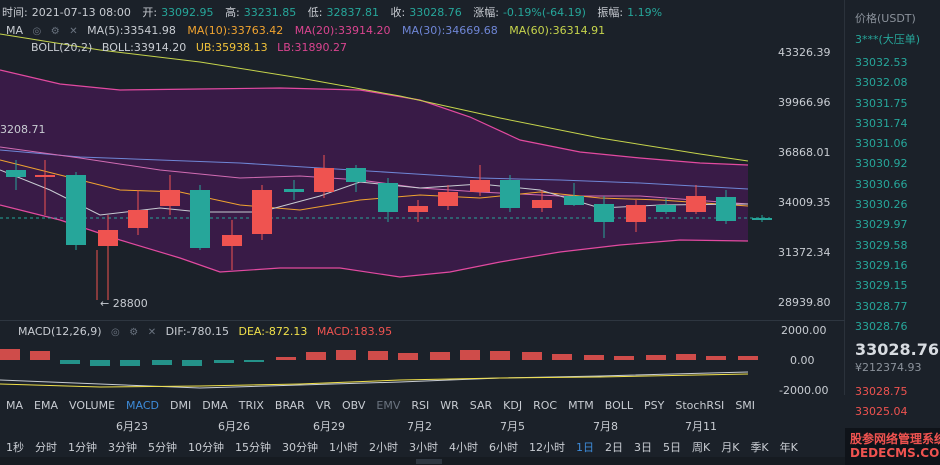 The height and width of the screenshot is (465, 940). What do you see at coordinates (215, 405) in the screenshot?
I see `indicator-tab-dma: DMA` at bounding box center [215, 405].